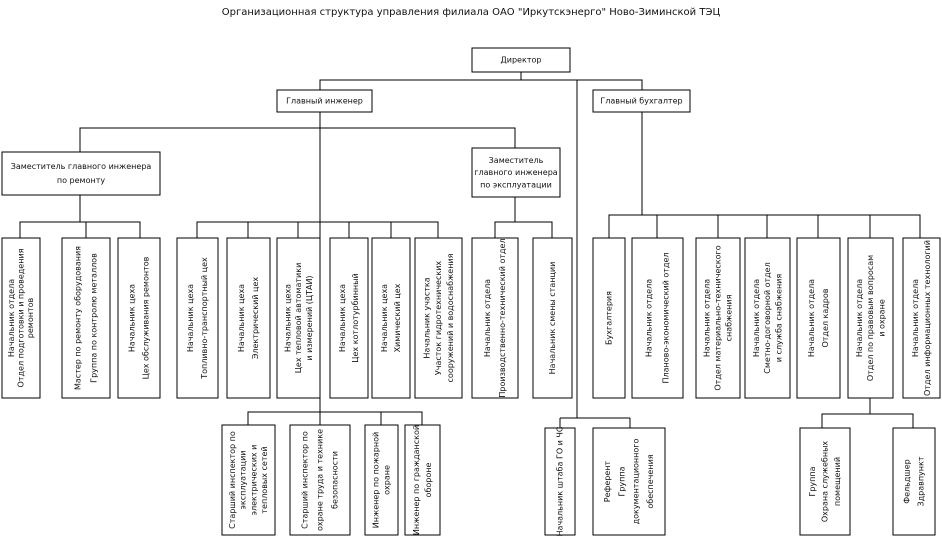 Image resolution: width=942 pixels, height=545 pixels. I want to click on box-label: Фельдшер, so click(907, 481).